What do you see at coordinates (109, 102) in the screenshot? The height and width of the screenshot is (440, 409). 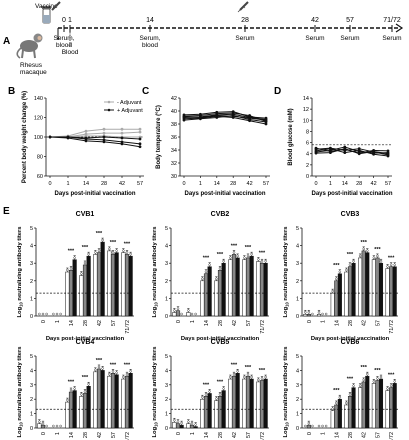 I see `legend-marker` at bounding box center [109, 102].